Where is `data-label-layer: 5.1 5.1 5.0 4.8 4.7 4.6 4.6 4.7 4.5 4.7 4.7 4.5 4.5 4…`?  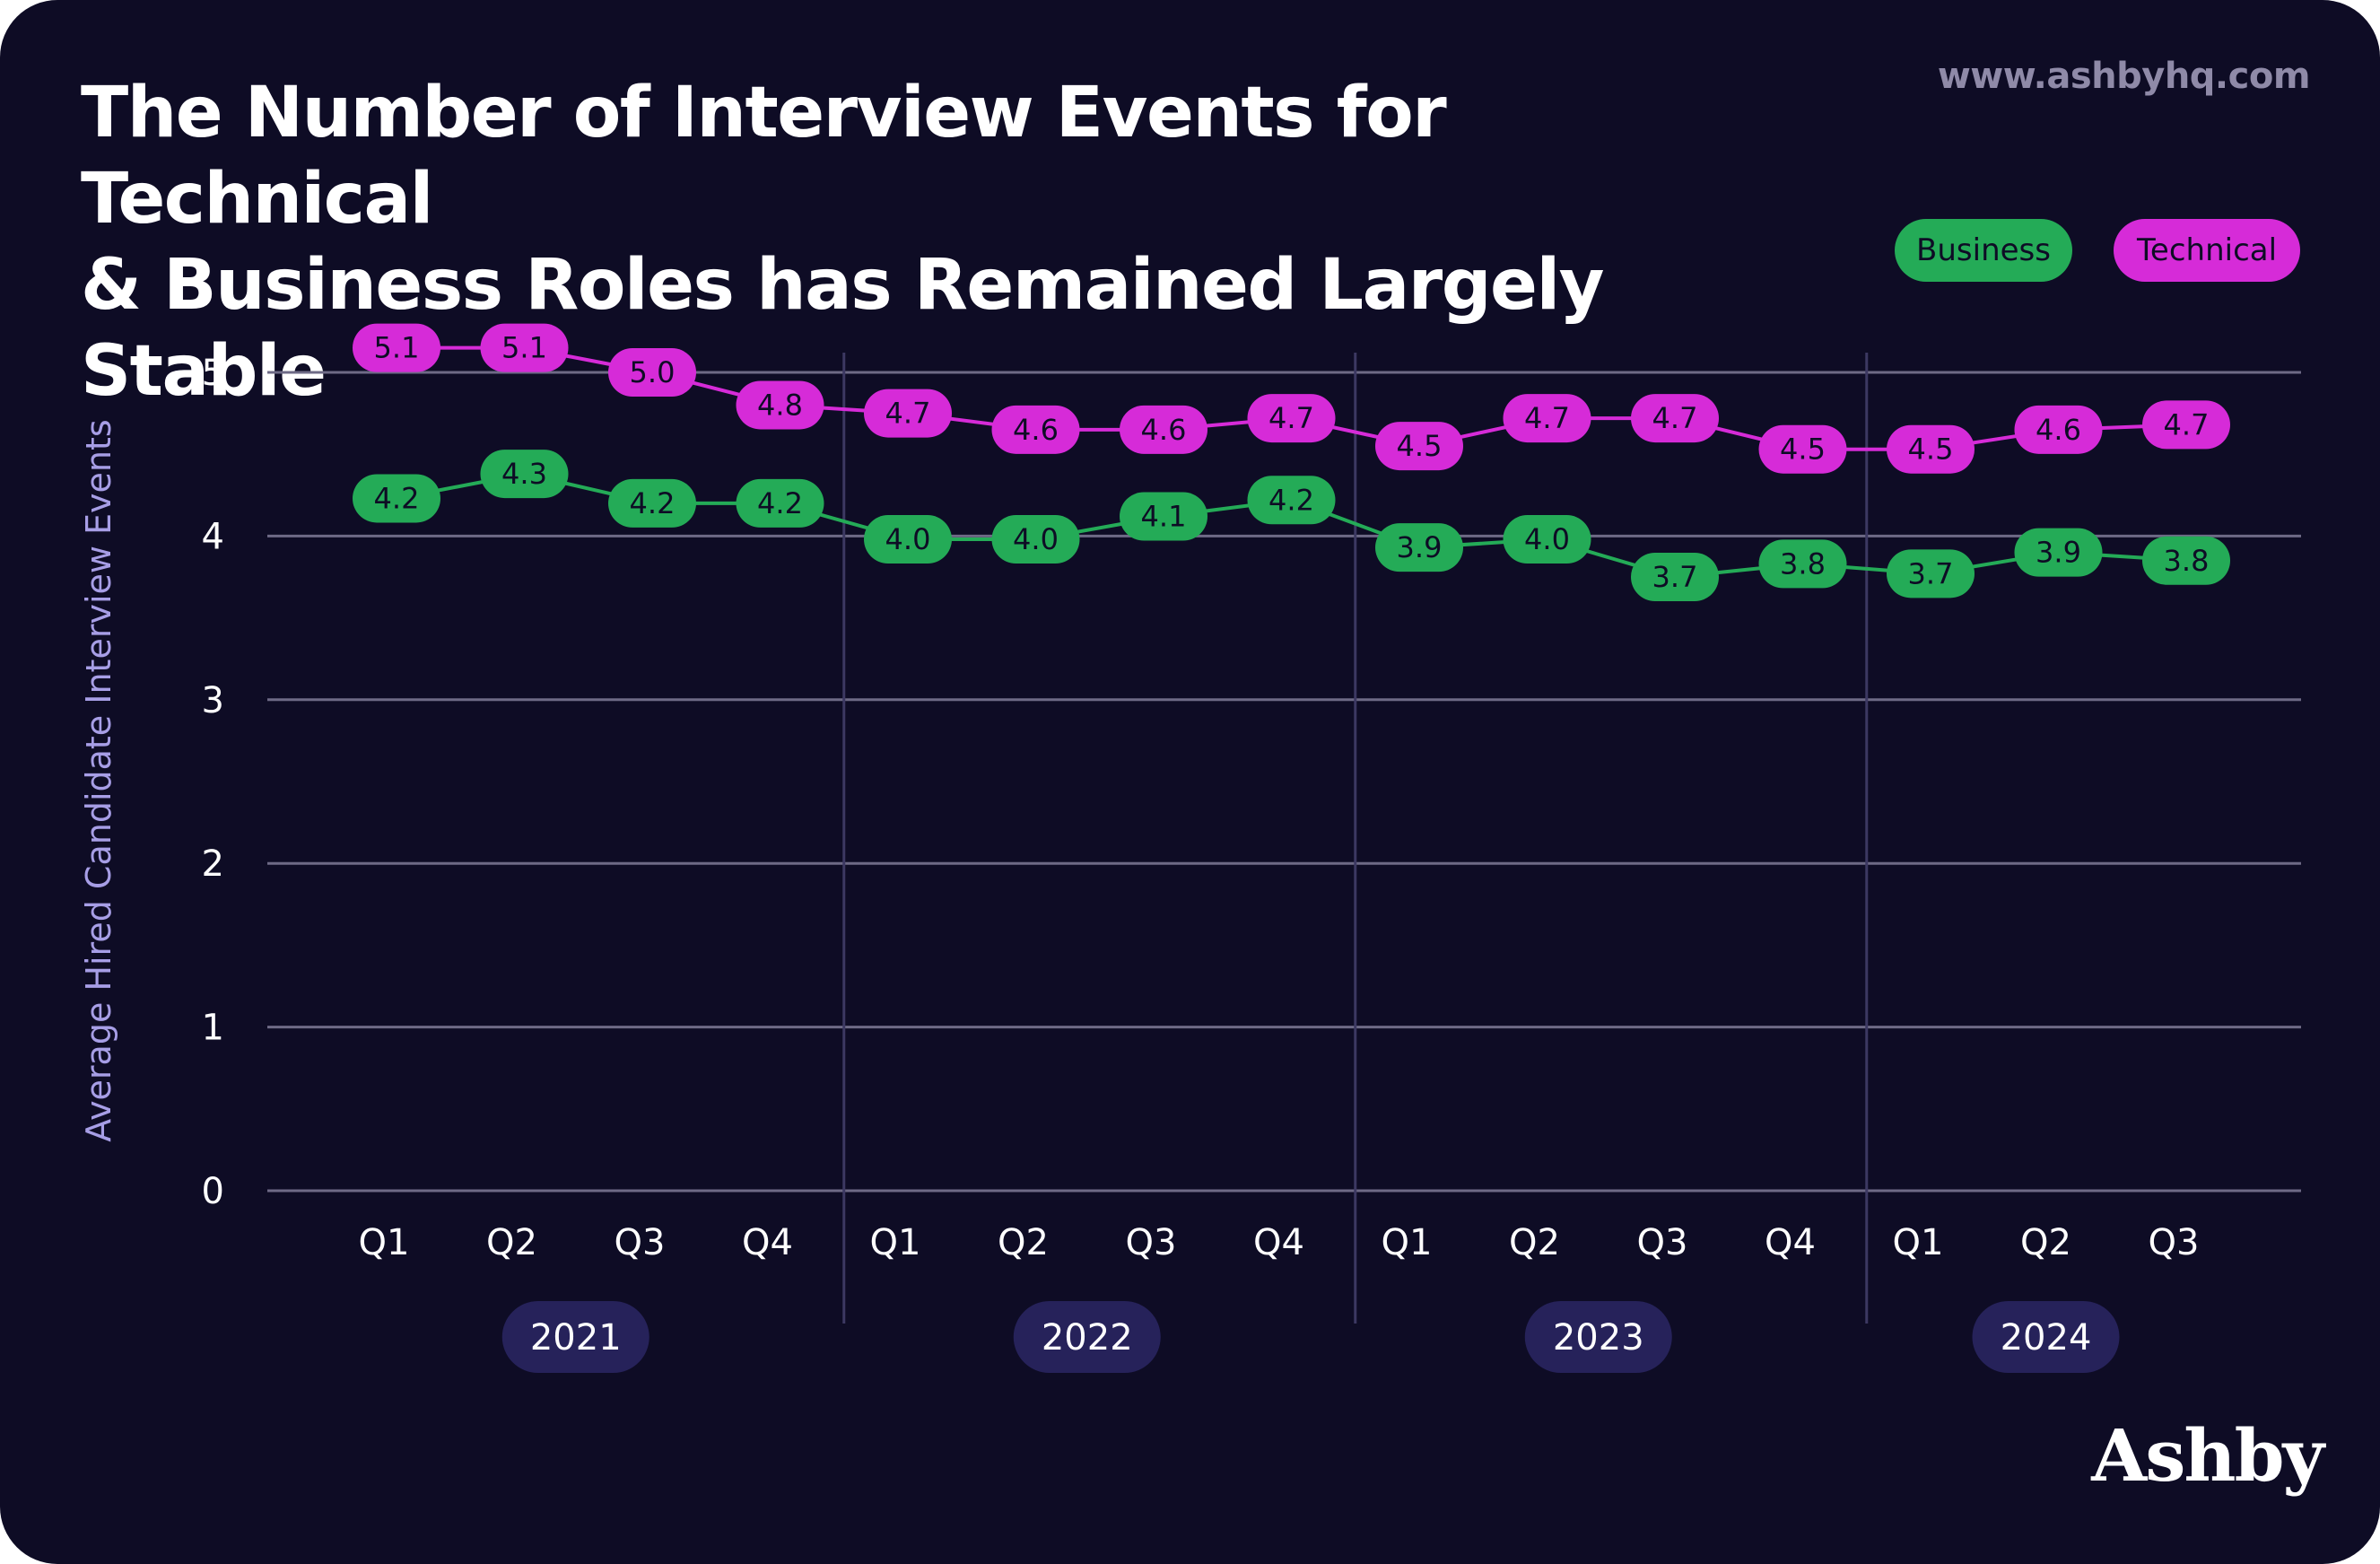 data-label-layer: 5.1 5.1 5.0 4.8 4.7 4.6 4.6 4.7 4.5 4.7 4.7 4.5 4.5 4… is located at coordinates (1291, 462).